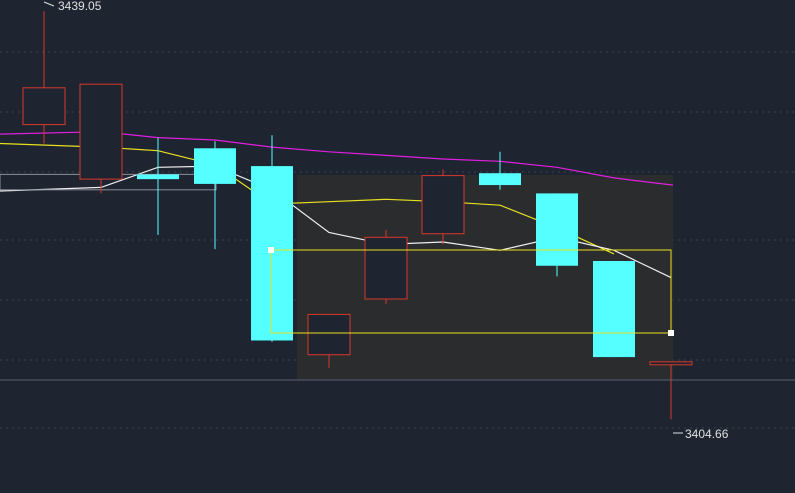  Describe the element at coordinates (671, 333) in the screenshot. I see `selection-handle-bottom-right` at that location.